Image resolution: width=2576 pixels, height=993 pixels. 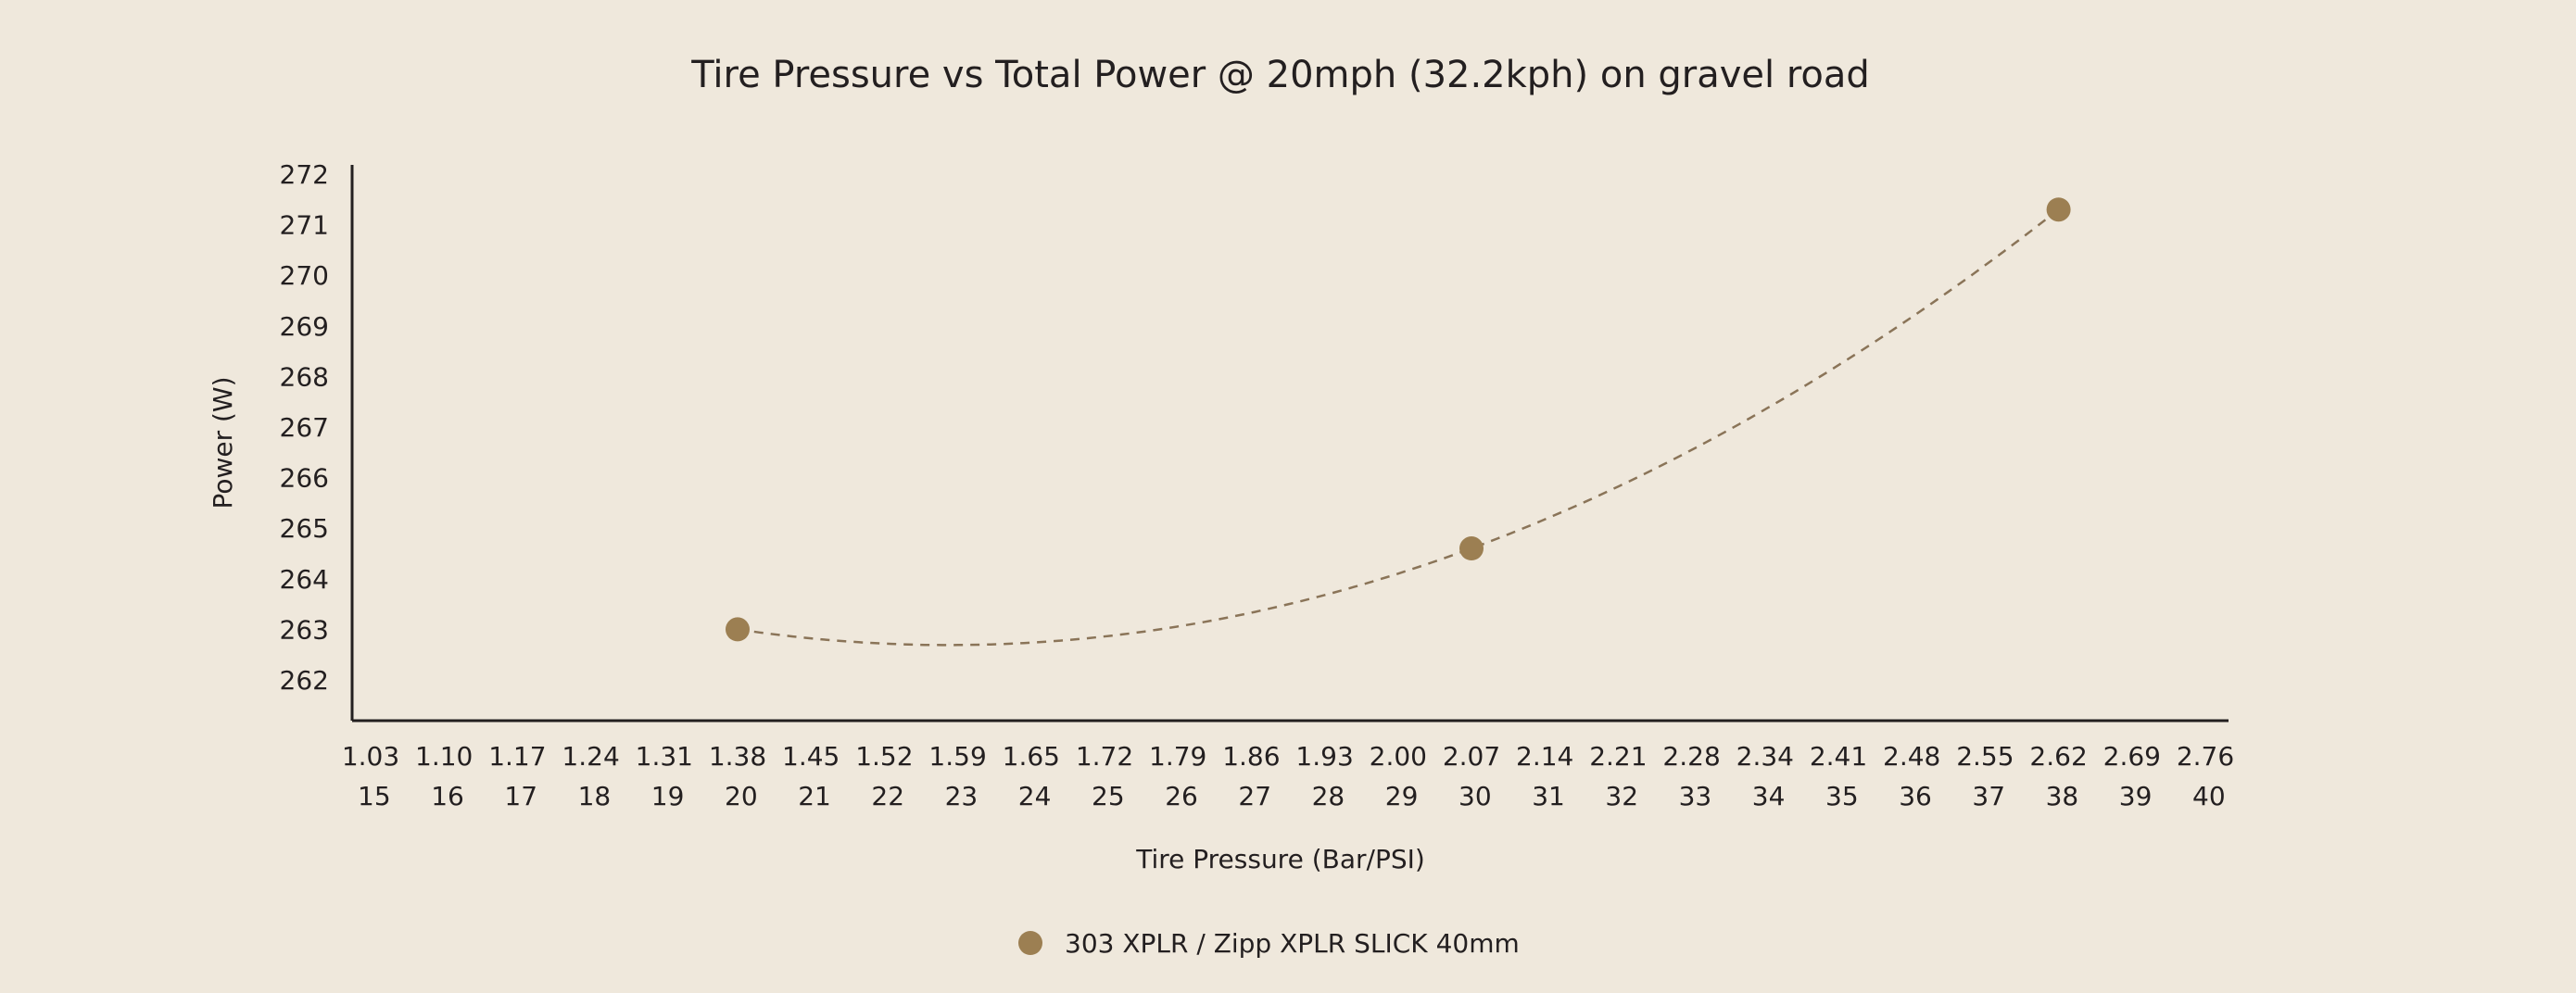 What do you see at coordinates (741, 796) in the screenshot?
I see `x-tick-label-psi: 20` at bounding box center [741, 796].